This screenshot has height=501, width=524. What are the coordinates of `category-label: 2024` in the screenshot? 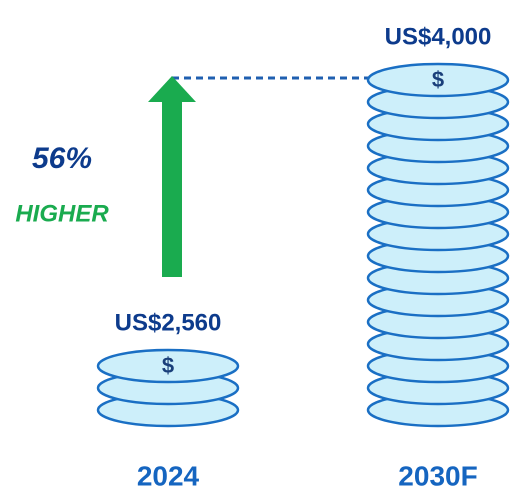 It's located at (168, 475).